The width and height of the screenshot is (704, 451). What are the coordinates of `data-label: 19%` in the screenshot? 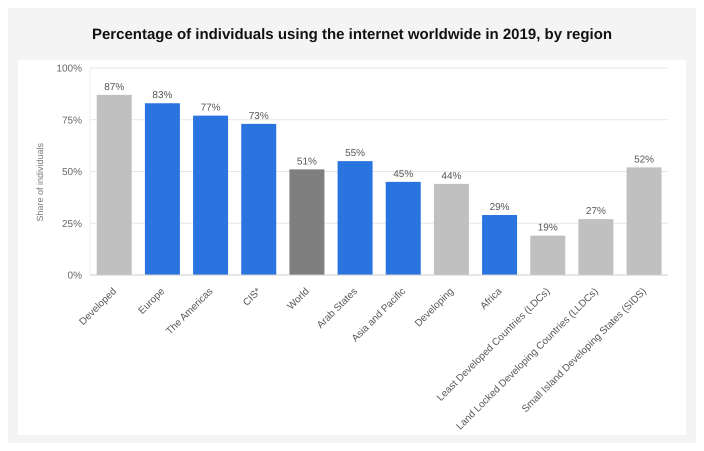 It's located at (548, 228).